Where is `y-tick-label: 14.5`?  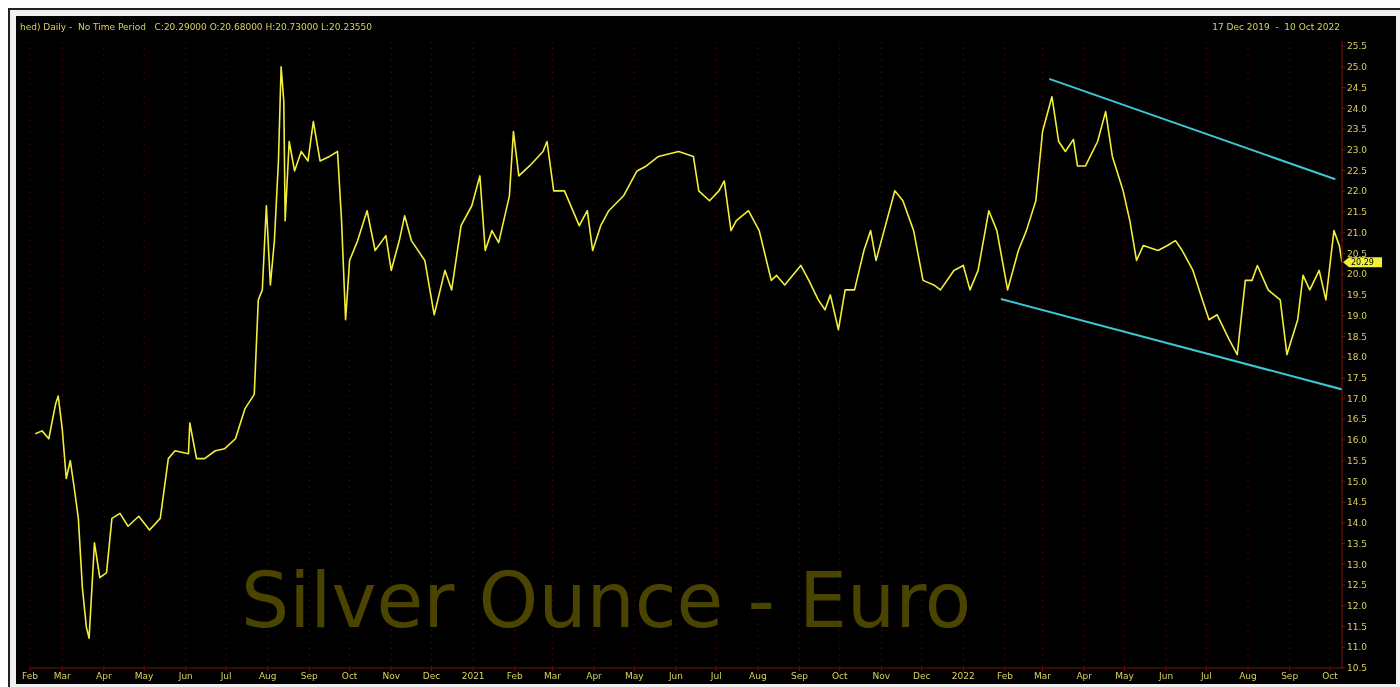 y-tick-label: 14.5 is located at coordinates (1357, 502).